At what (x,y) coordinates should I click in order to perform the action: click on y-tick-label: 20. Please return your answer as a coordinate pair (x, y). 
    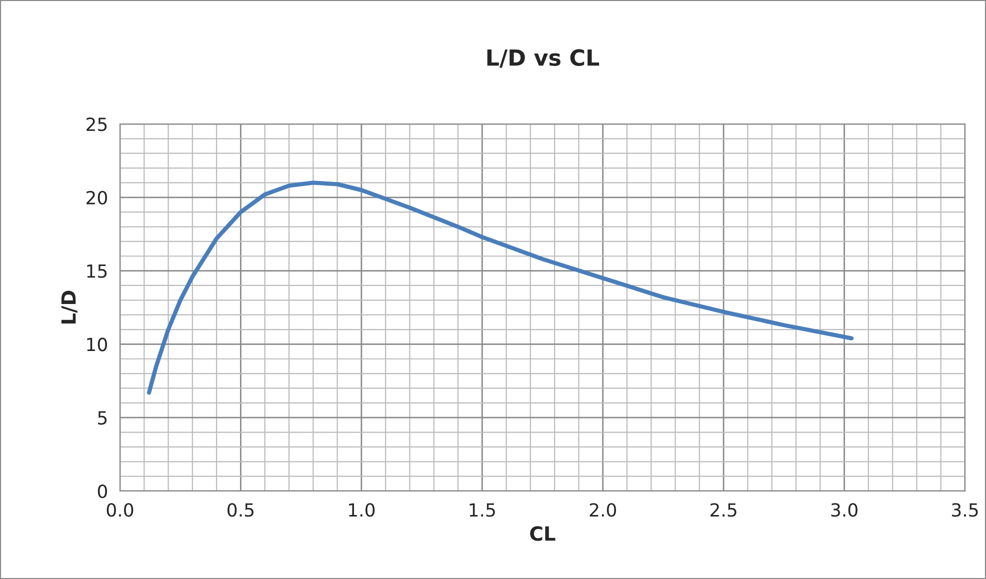
    Looking at the image, I should click on (96, 197).